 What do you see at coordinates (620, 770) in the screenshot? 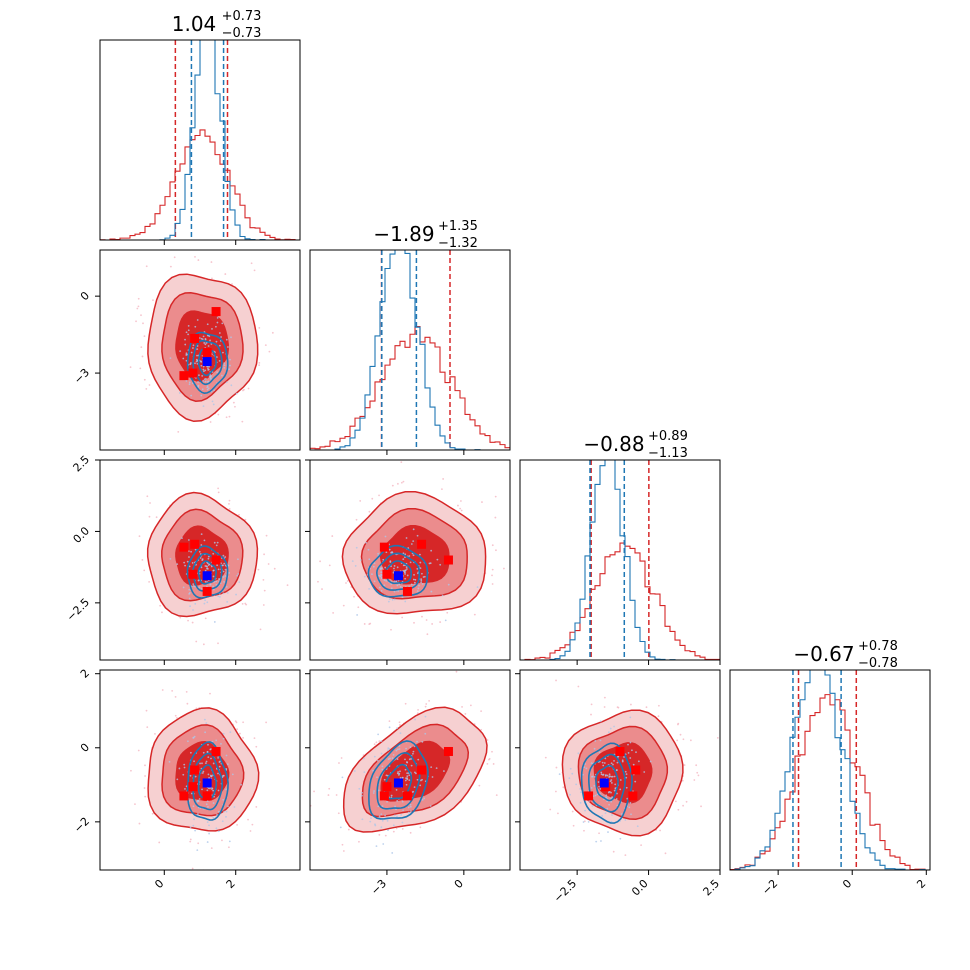
I see `panel-frame` at bounding box center [620, 770].